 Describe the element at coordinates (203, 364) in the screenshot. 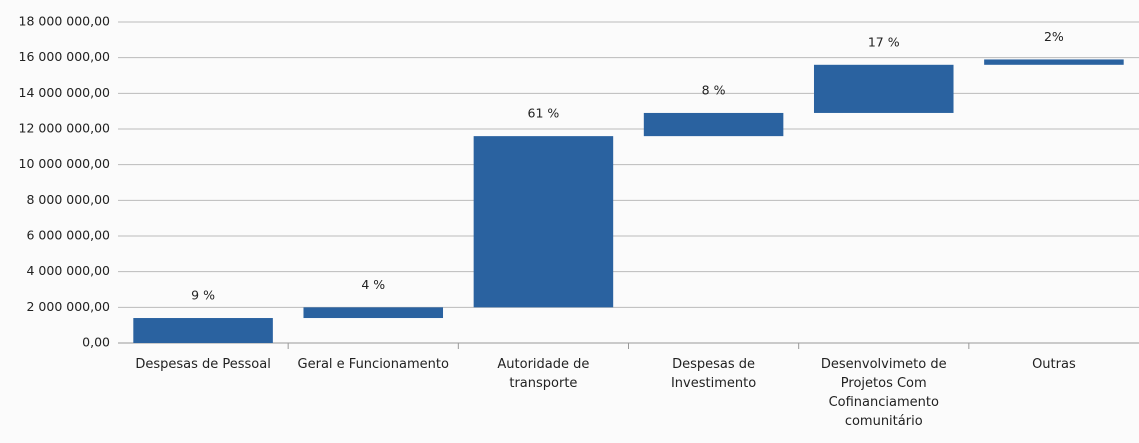

I see `x-tick-label: Despesas de Pessoal` at that location.